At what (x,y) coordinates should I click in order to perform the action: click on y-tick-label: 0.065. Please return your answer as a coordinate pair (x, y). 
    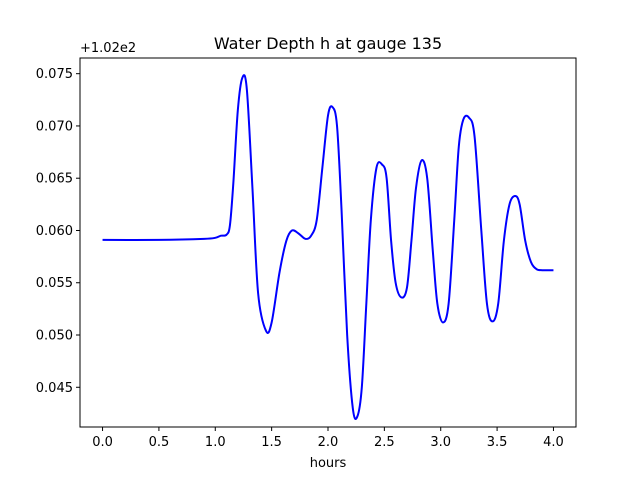
    Looking at the image, I should click on (54, 179).